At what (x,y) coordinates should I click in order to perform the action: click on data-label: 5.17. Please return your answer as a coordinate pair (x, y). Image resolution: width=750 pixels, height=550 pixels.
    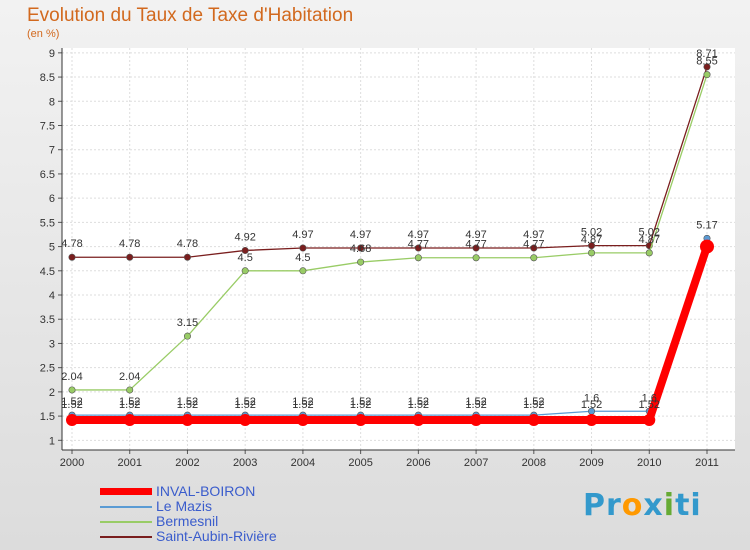
    Looking at the image, I should click on (706, 225).